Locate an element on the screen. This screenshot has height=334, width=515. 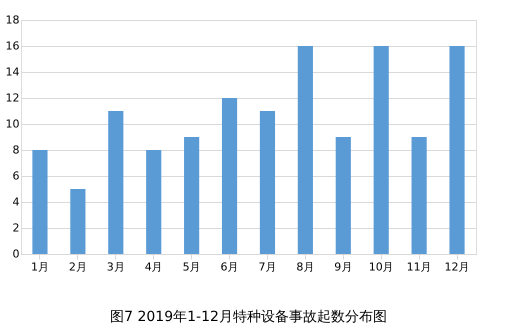
x-tick-label: 3月 is located at coordinates (115, 267).